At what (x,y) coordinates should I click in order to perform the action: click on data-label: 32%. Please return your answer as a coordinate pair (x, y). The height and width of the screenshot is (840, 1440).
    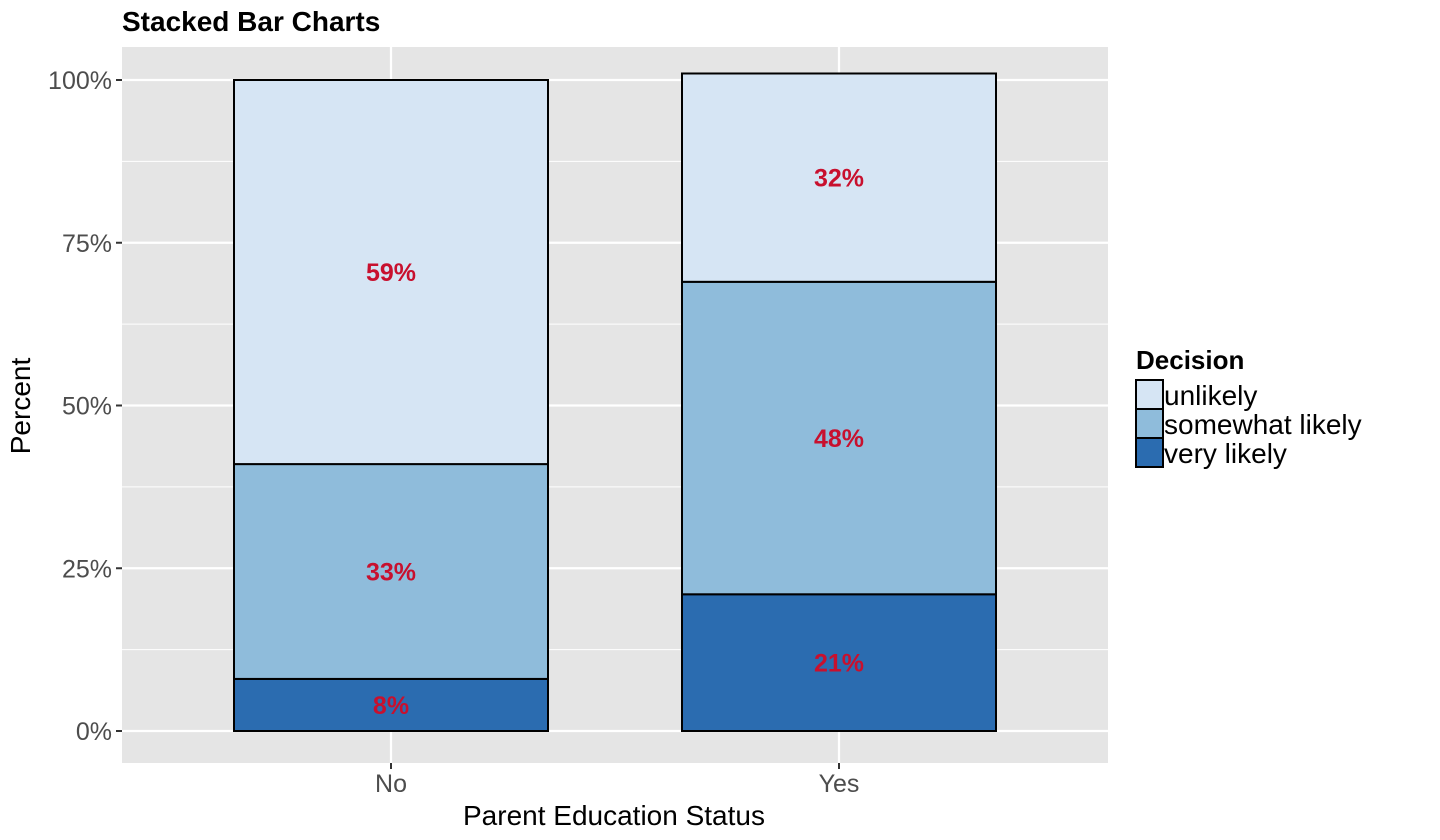
    Looking at the image, I should click on (839, 179).